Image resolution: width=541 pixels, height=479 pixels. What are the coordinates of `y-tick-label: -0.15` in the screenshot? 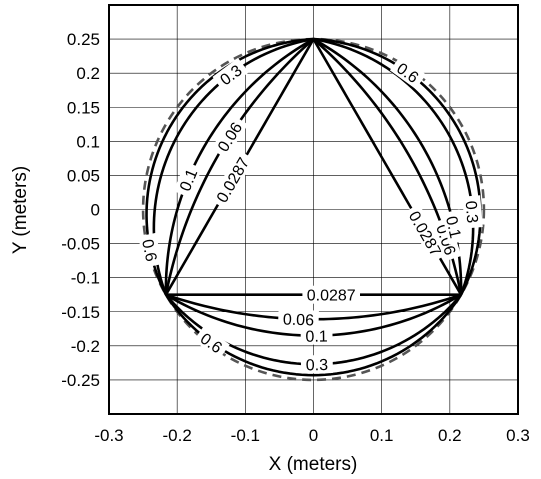 It's located at (80, 312).